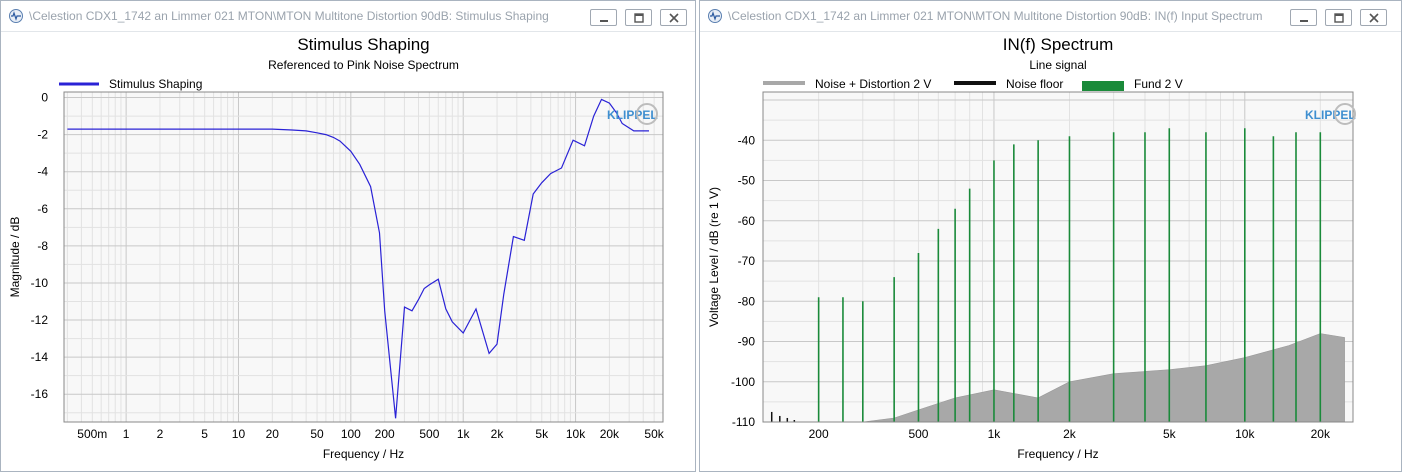  Describe the element at coordinates (747, 261) in the screenshot. I see `y-tick-label: -70` at that location.